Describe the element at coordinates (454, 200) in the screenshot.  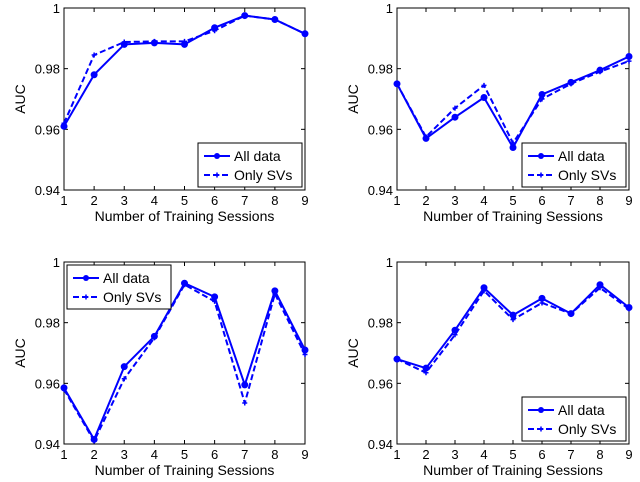
I see `x-tick-label: 3` at that location.